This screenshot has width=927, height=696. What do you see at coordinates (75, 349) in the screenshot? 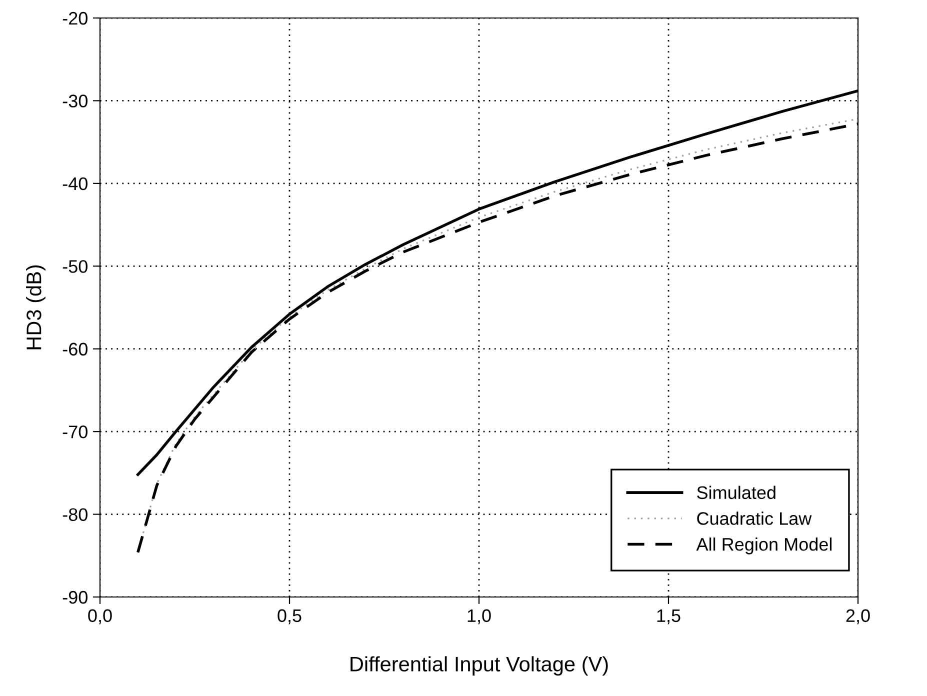
I see `y-tick-label: -60` at bounding box center [75, 349].